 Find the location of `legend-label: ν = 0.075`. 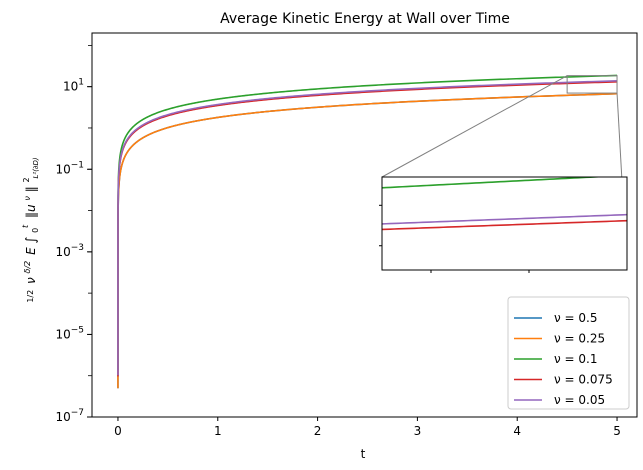

legend-label: ν = 0.075 is located at coordinates (583, 380).